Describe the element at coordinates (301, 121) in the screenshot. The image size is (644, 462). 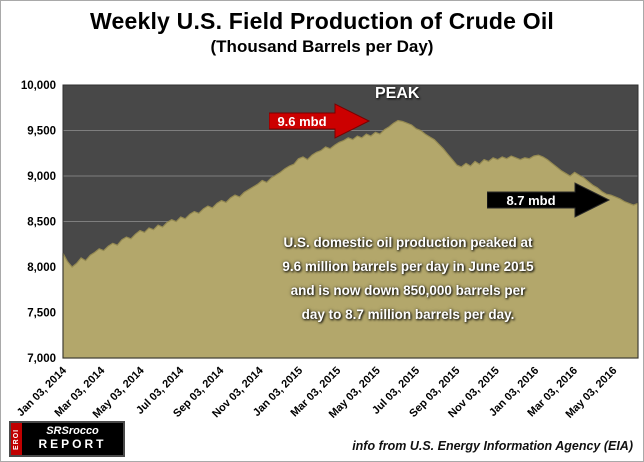
I see `peak-arrow-value: 9.6 mbd` at that location.